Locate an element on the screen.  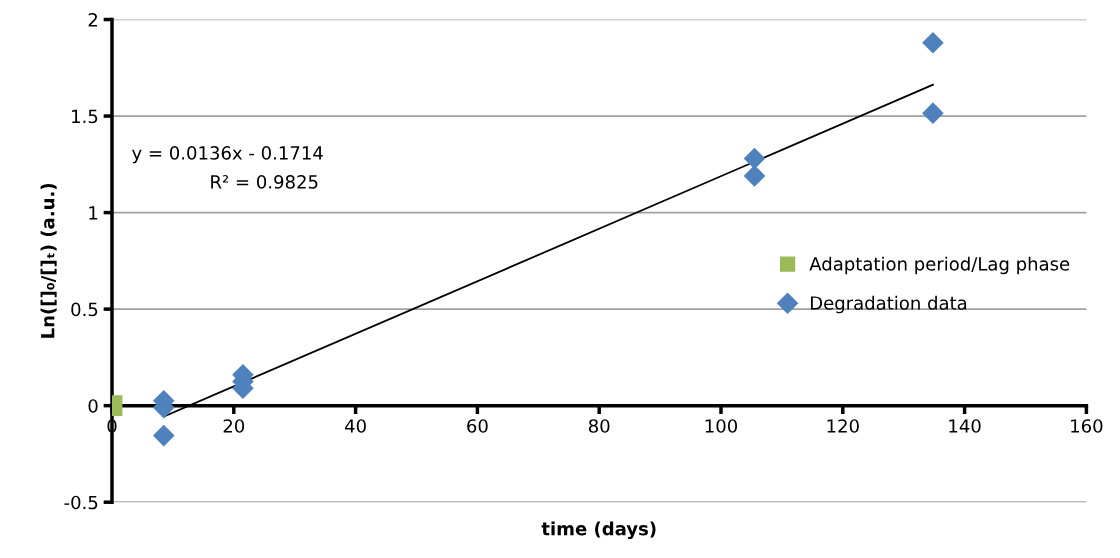
x-tick-label: 80 is located at coordinates (599, 426).